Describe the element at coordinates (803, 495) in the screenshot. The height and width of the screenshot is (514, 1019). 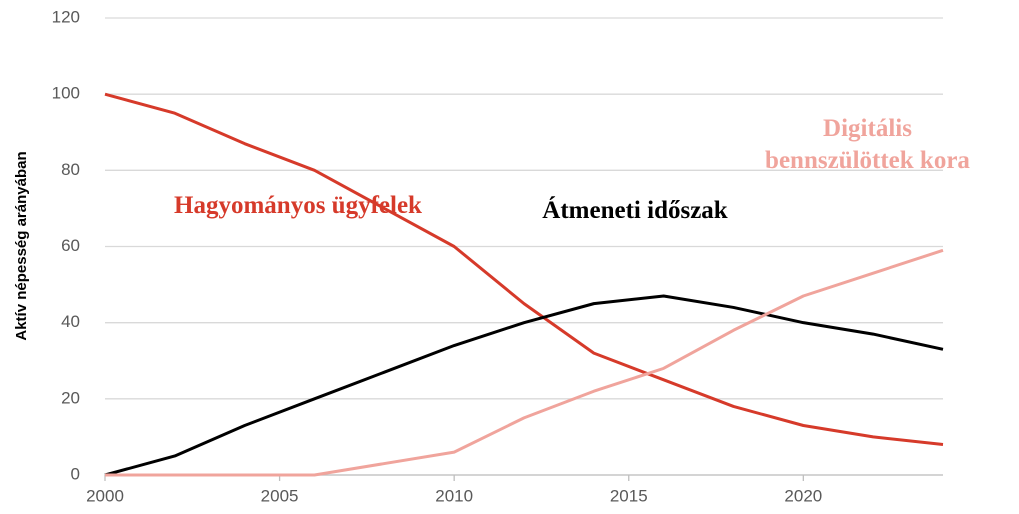
I see `x-tick-label: 2020` at that location.